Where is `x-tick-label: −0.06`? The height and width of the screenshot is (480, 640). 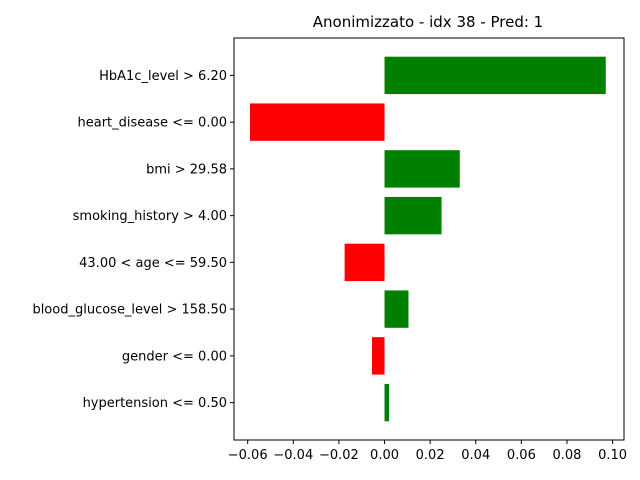 x-tick-label: −0.06 is located at coordinates (248, 455).